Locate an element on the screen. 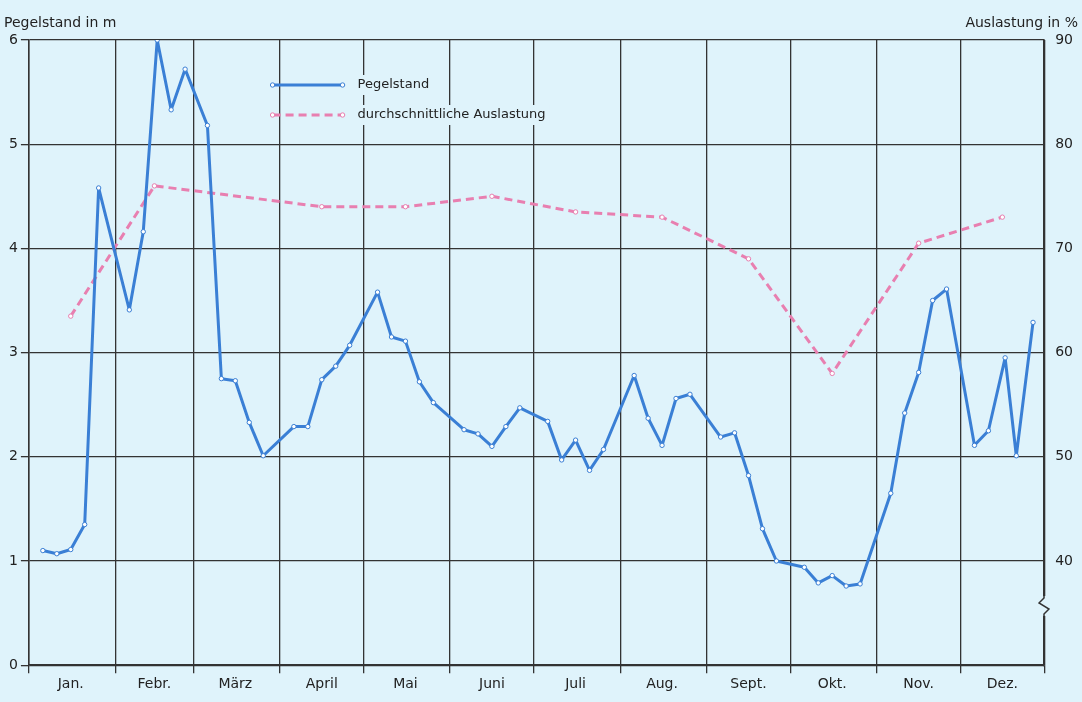 This screenshot has height=702, width=1082. y2-tick-label: 40 is located at coordinates (1064, 559).